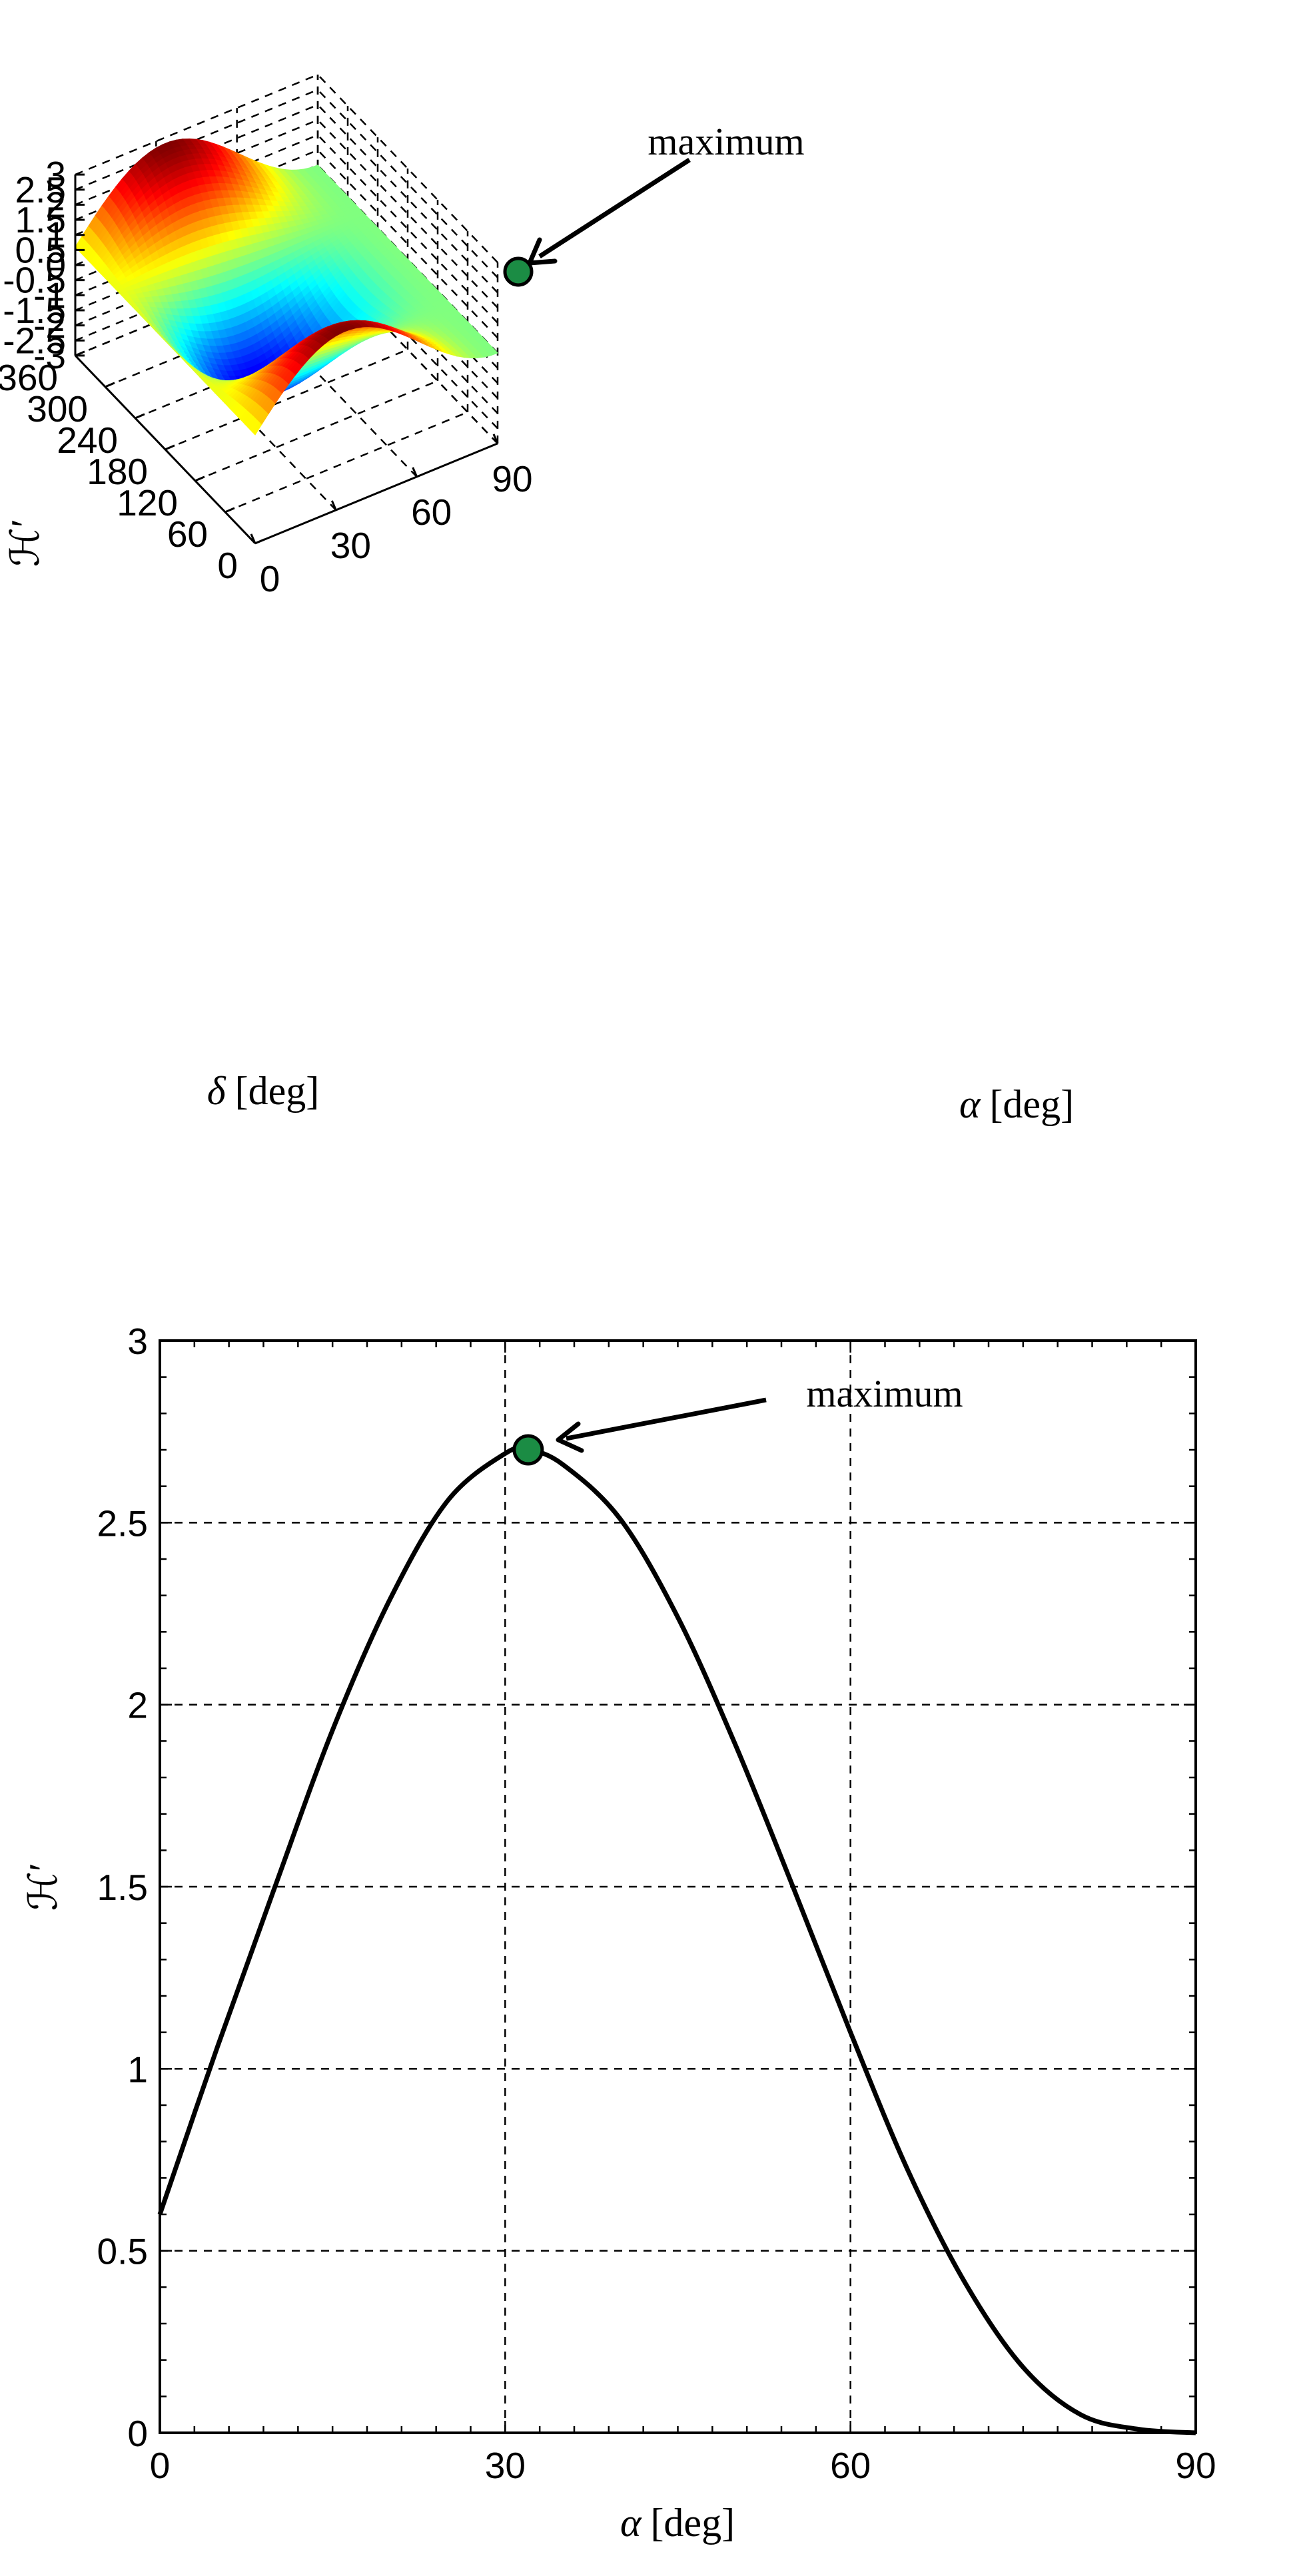  What do you see at coordinates (1195, 2465) in the screenshot?
I see `line-x-tick-label: 90` at bounding box center [1195, 2465].